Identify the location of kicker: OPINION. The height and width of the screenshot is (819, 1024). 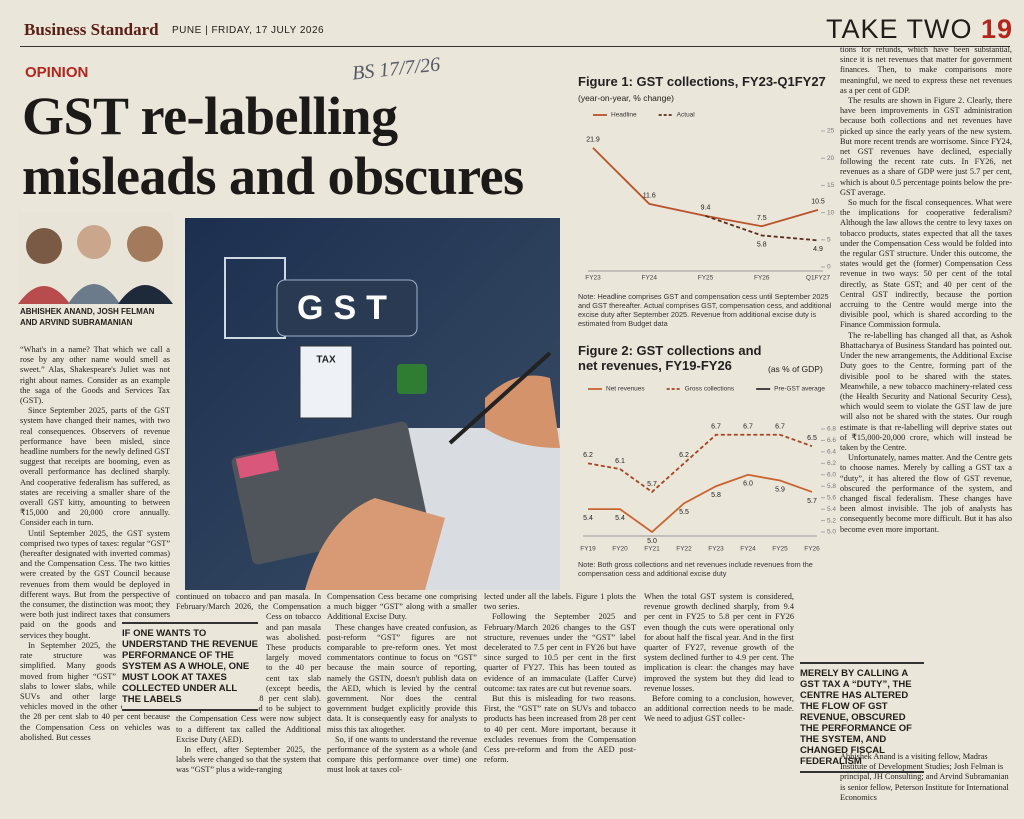
(57, 72).